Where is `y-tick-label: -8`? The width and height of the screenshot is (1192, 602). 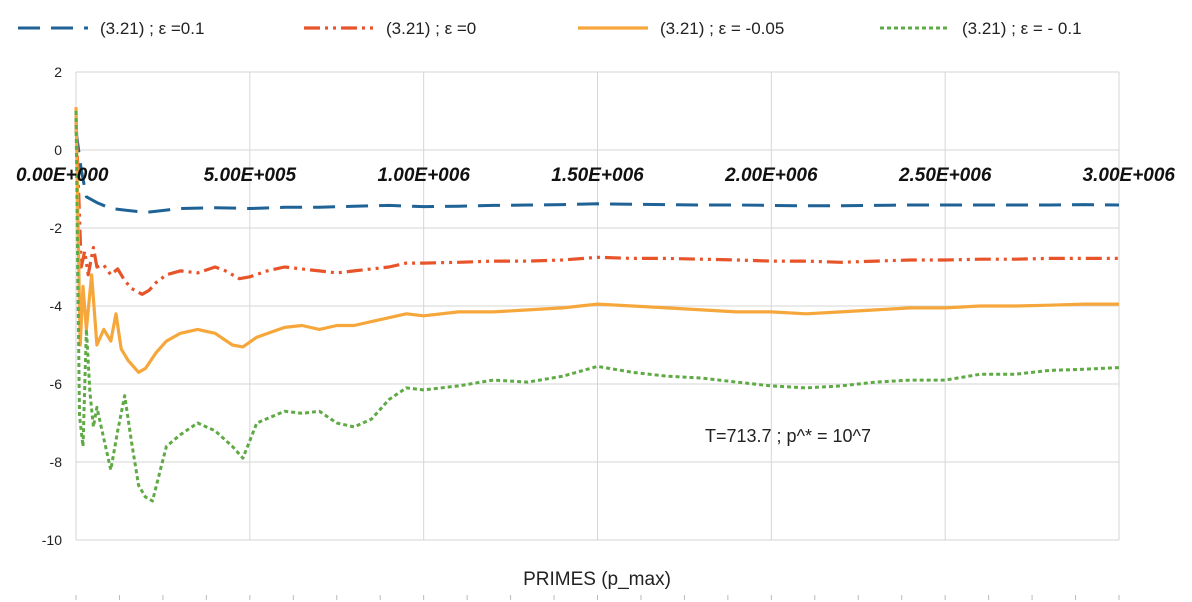 y-tick-label: -8 is located at coordinates (56, 462).